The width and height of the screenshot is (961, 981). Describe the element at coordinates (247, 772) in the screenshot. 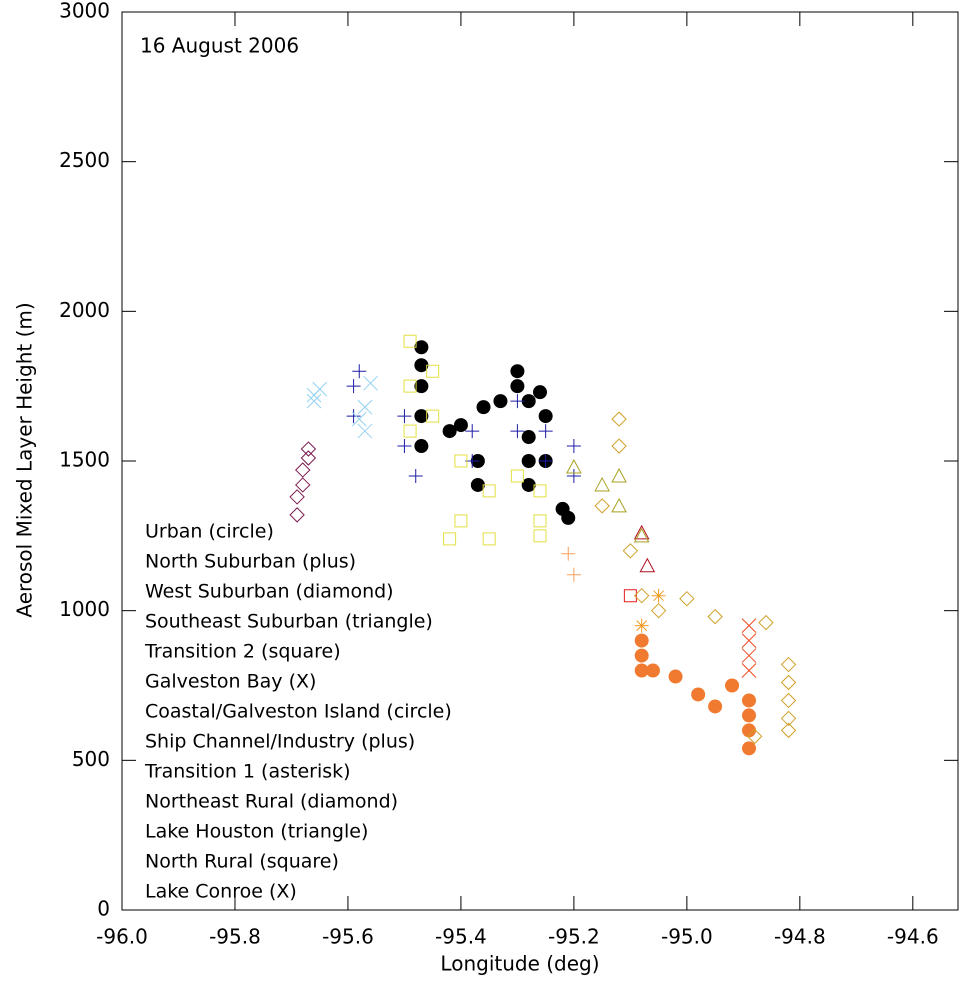

I see `legend-entry: Transition 1 (asterisk)` at that location.